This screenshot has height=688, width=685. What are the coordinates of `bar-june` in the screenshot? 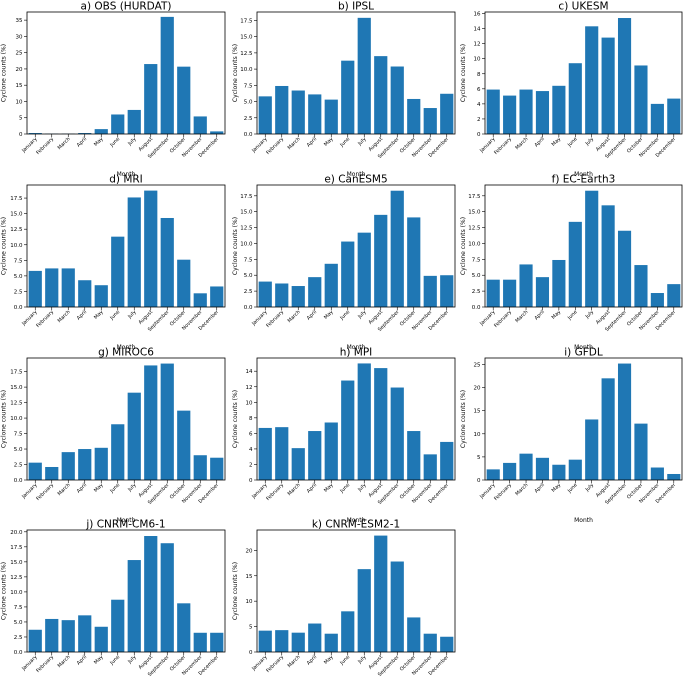 It's located at (575, 98).